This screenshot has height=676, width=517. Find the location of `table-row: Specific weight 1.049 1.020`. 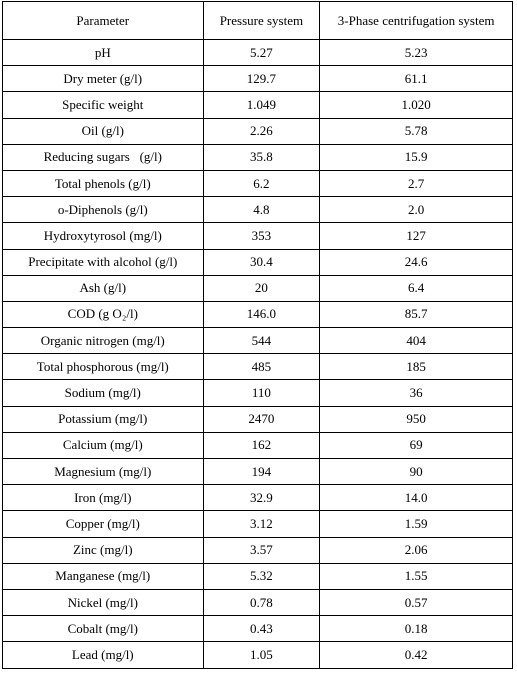

table-row: Specific weight 1.049 1.020 is located at coordinates (257, 105).